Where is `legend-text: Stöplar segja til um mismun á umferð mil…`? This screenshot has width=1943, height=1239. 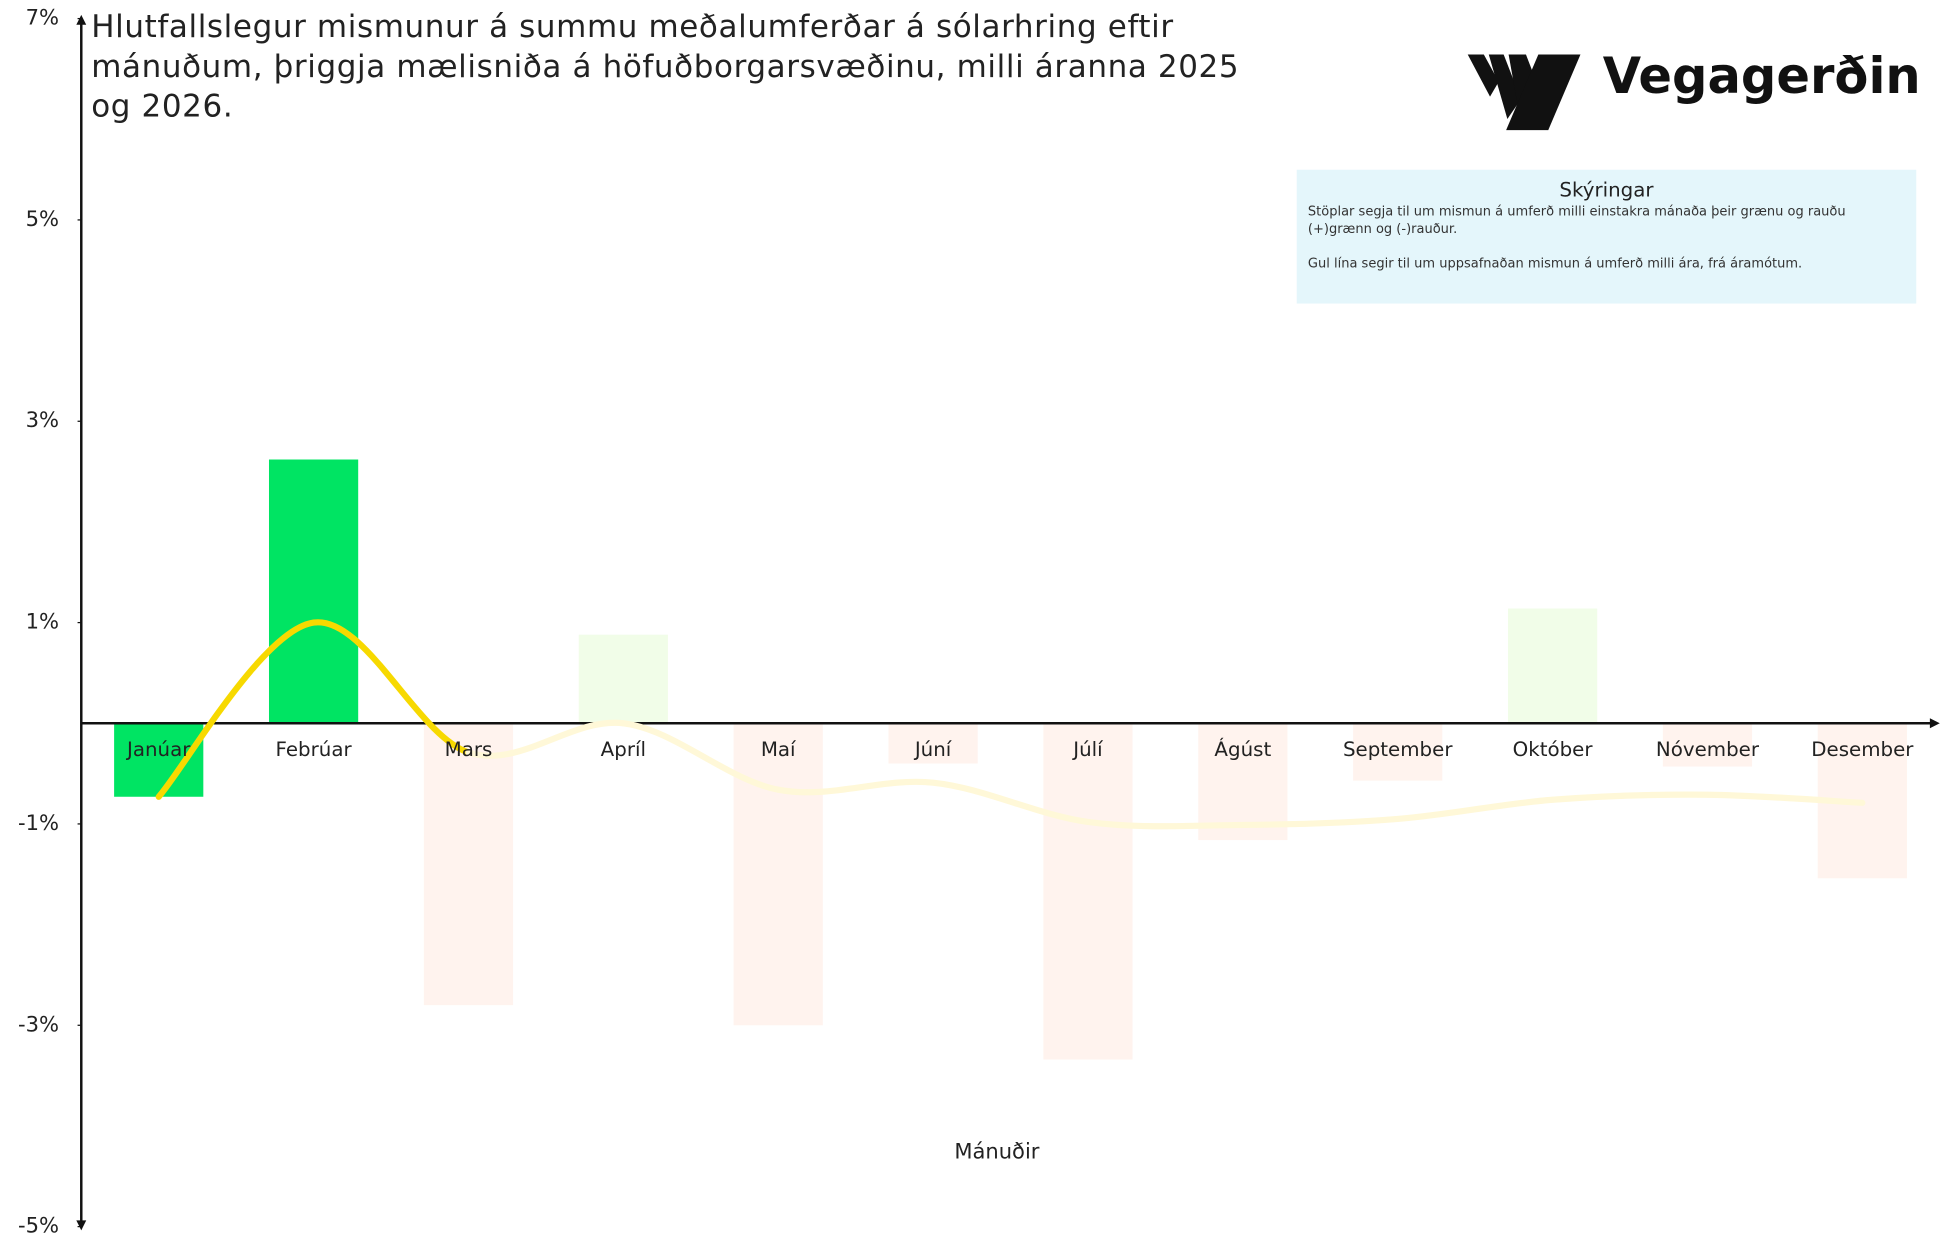
legend-text: Stöplar segja til um mismun á umferð mil… is located at coordinates (1576, 220).